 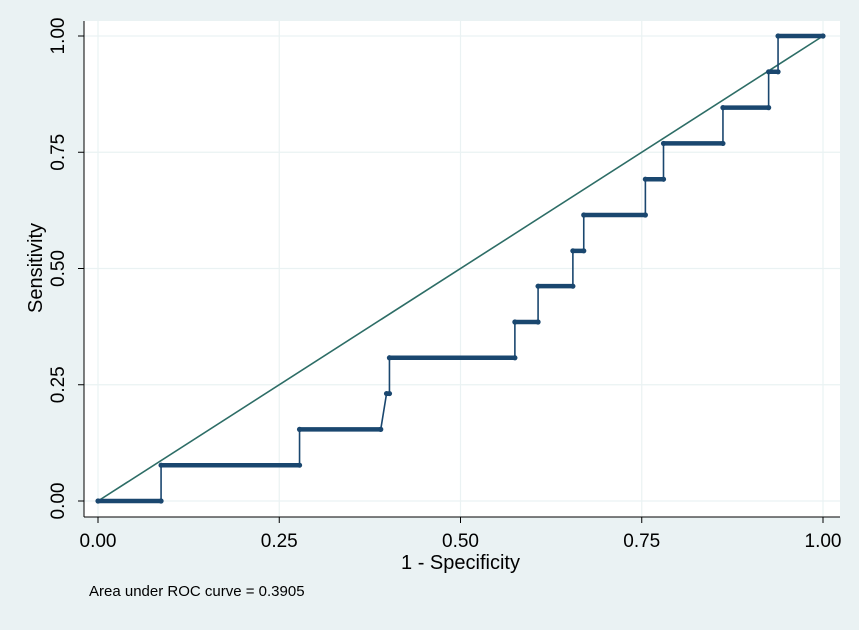 What do you see at coordinates (58, 268) in the screenshot?
I see `y-tick-label: 0.50` at bounding box center [58, 268].